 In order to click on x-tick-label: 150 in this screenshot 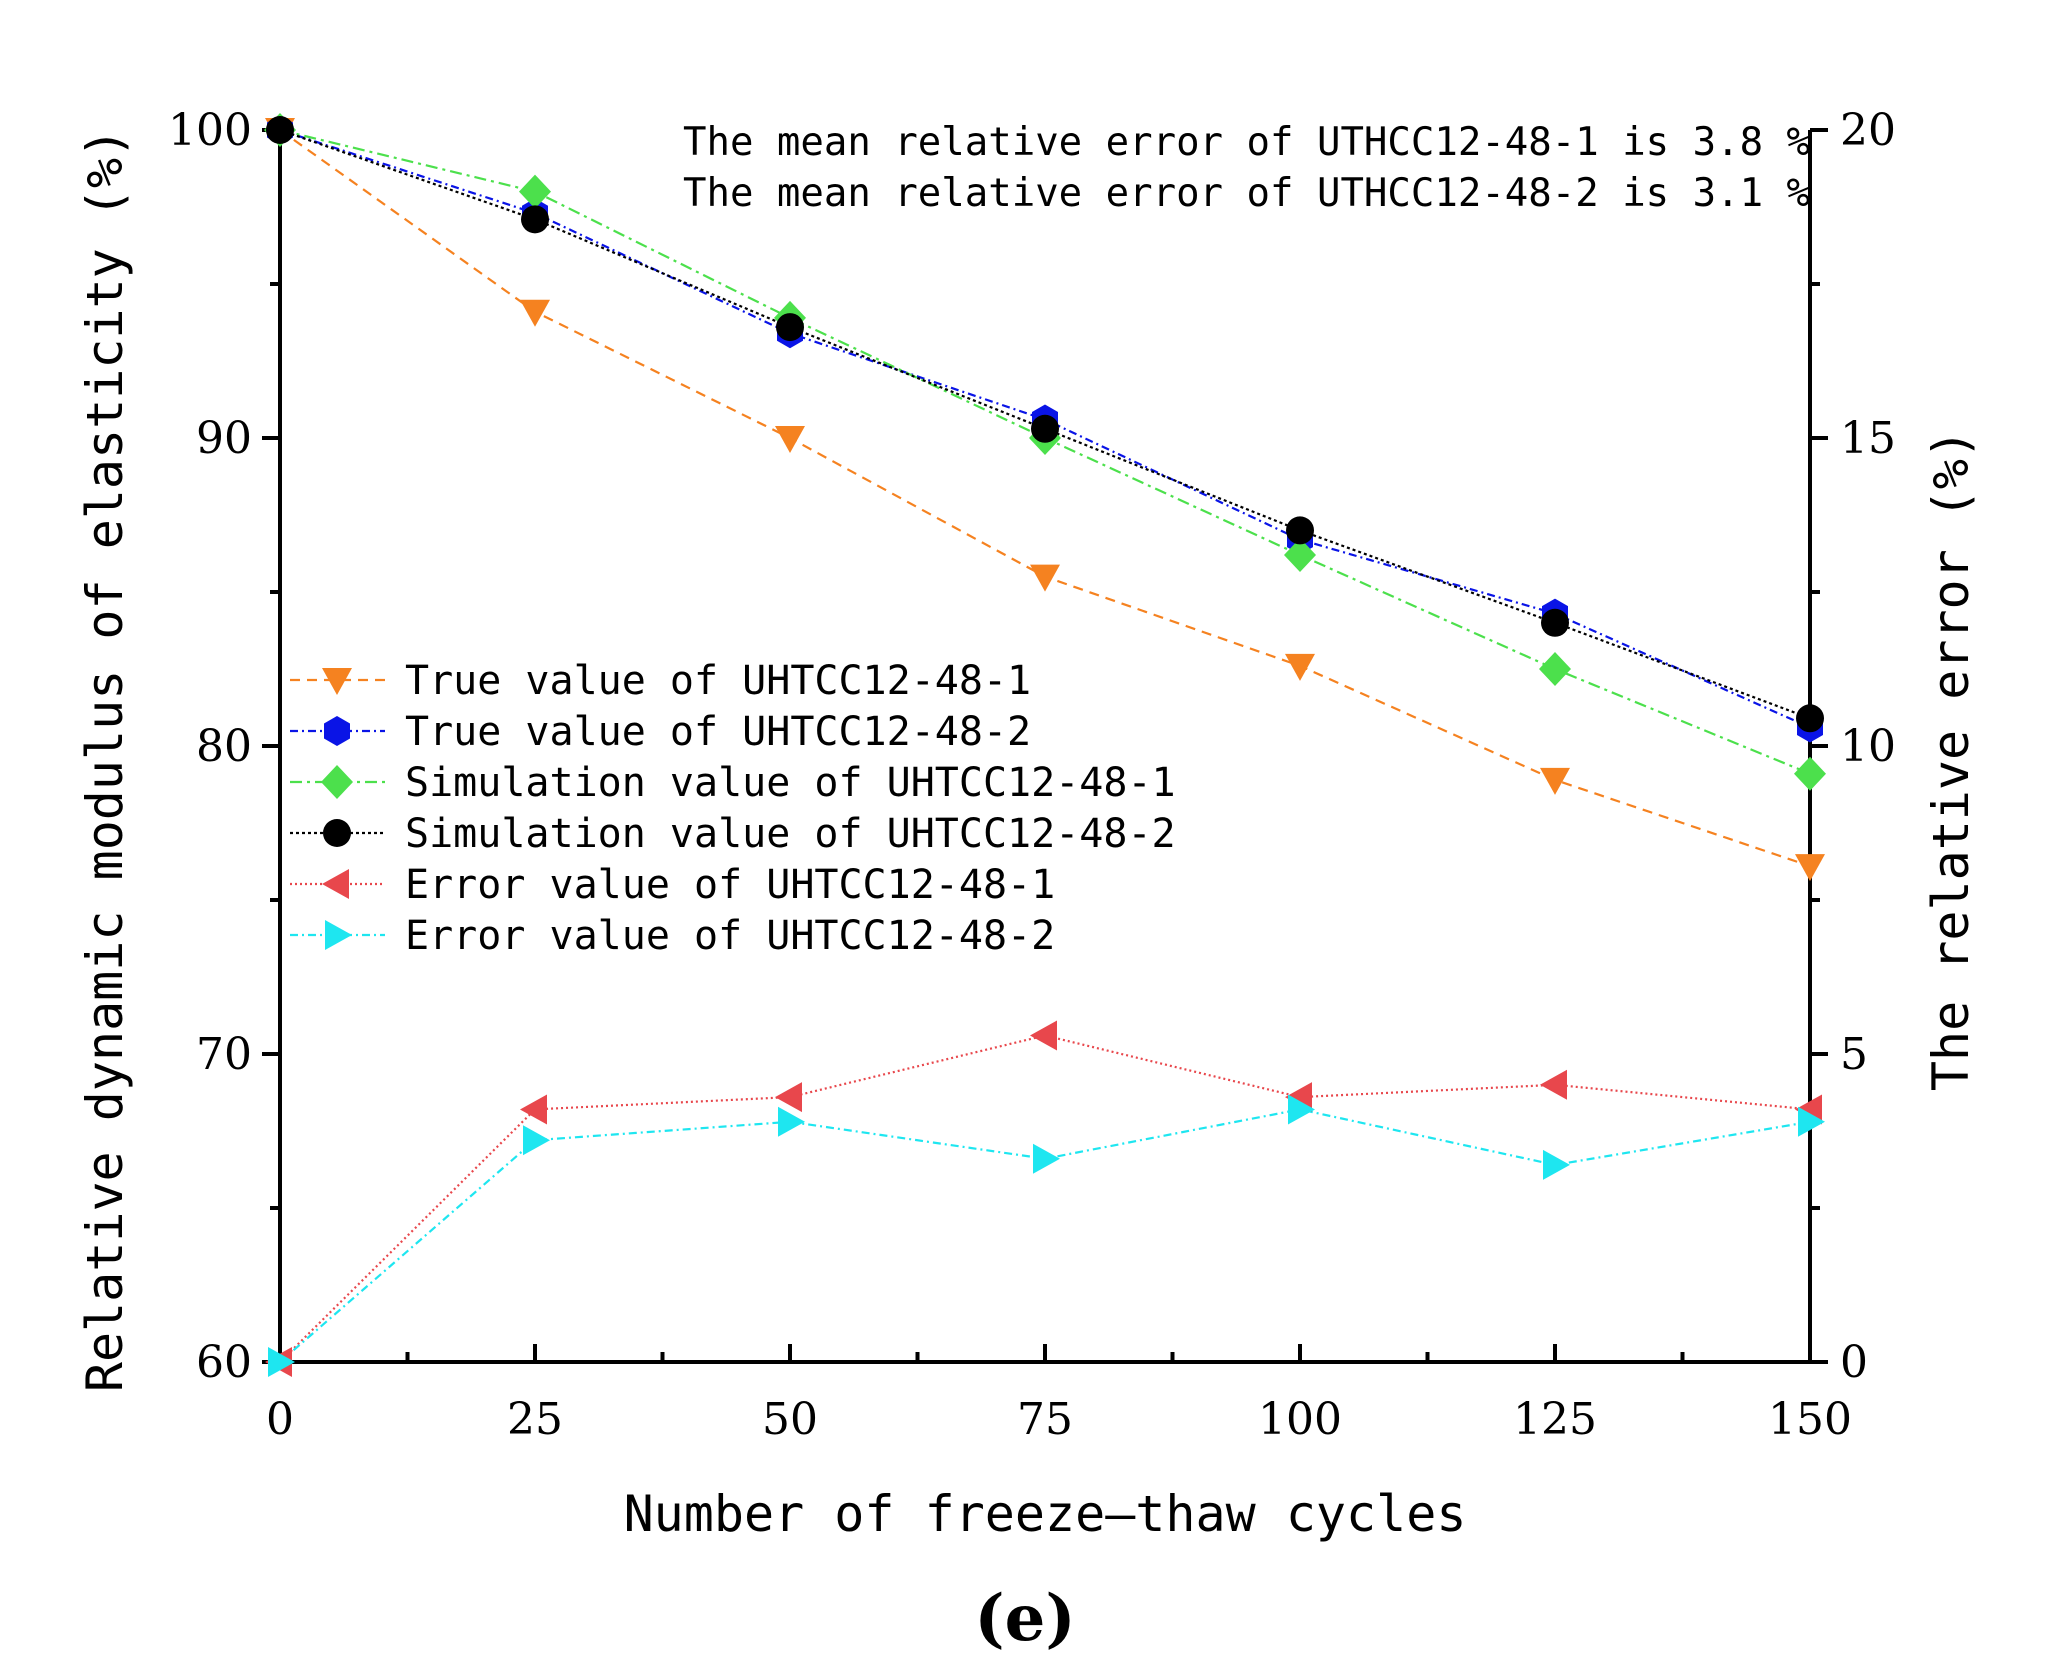, I will do `click(1810, 1419)`.